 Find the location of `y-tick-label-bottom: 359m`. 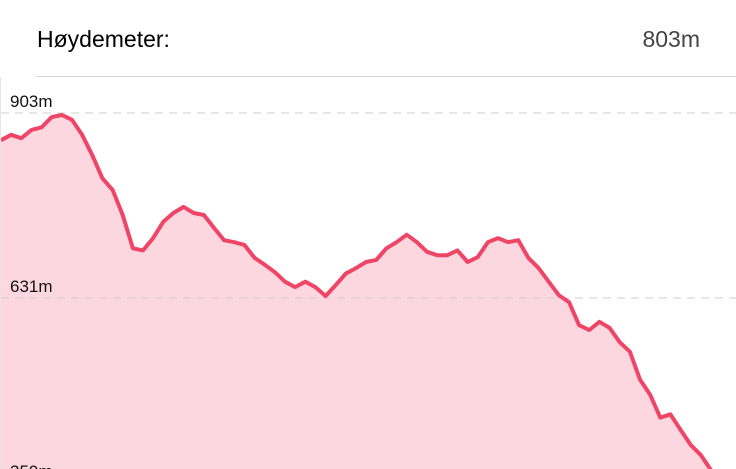

y-tick-label-bottom: 359m is located at coordinates (31, 465).